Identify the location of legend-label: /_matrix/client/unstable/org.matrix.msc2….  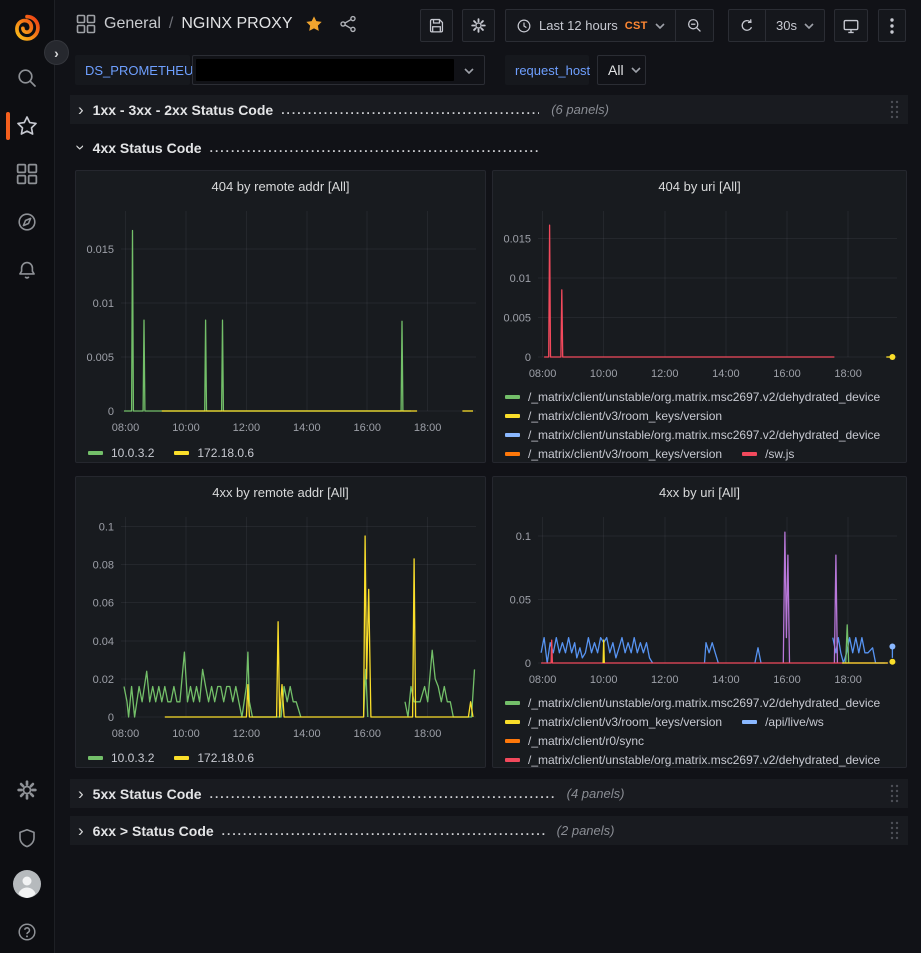
(704, 759).